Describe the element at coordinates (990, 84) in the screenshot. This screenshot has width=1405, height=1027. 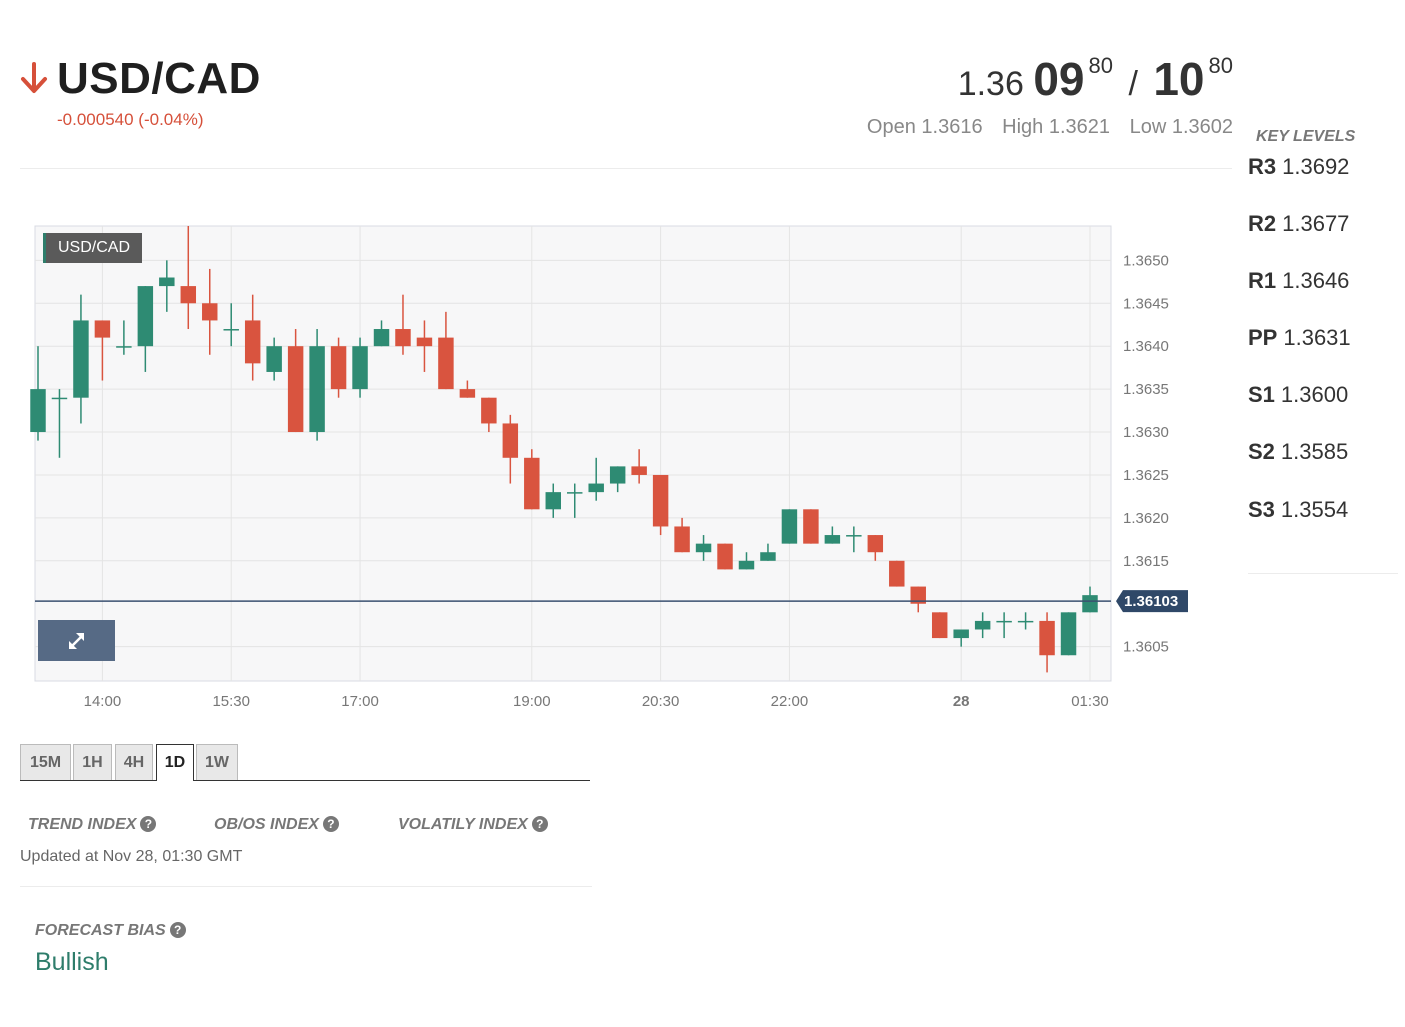
I see `bid-prefix: 1.36` at that location.